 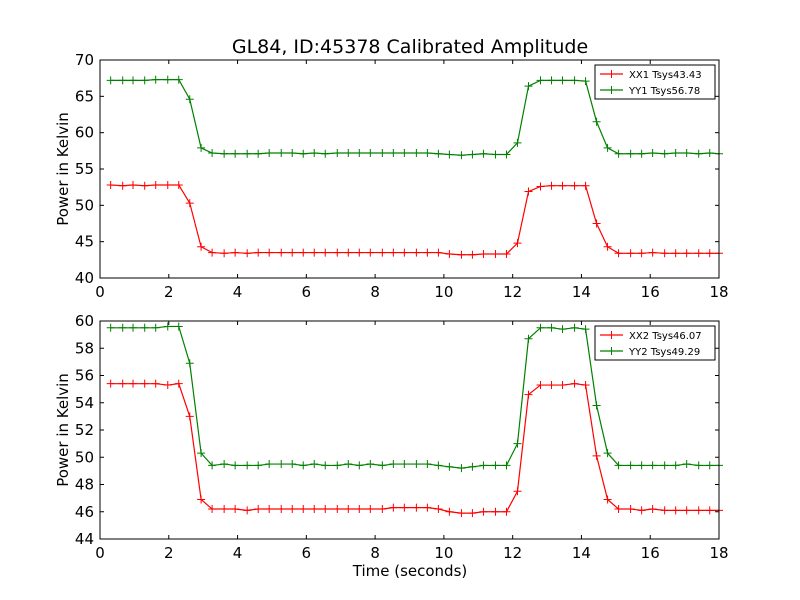 What do you see at coordinates (375, 553) in the screenshot?
I see `x-tick-label: 8` at bounding box center [375, 553].